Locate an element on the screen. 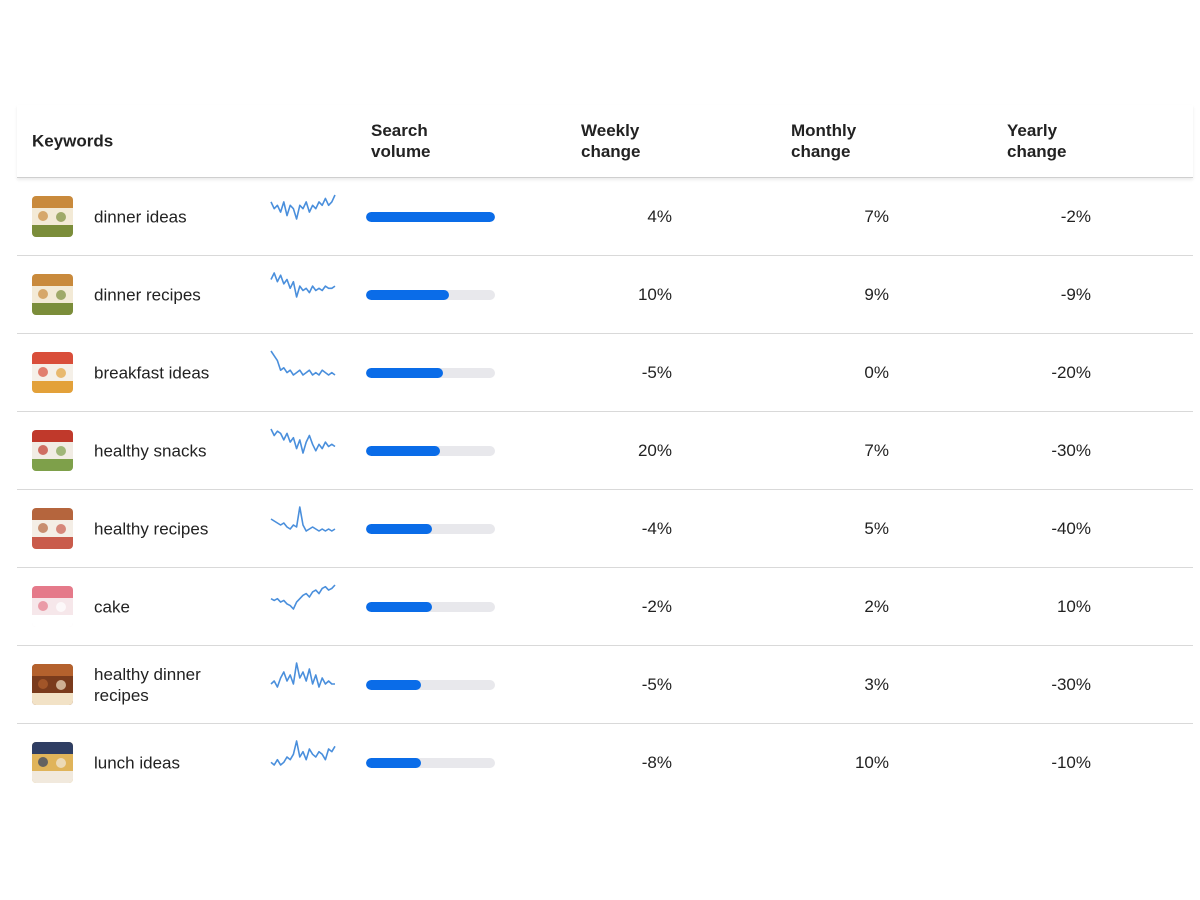 The width and height of the screenshot is (1200, 900). table-row: dinner ideas 4% 7% -2% is located at coordinates (605, 217).